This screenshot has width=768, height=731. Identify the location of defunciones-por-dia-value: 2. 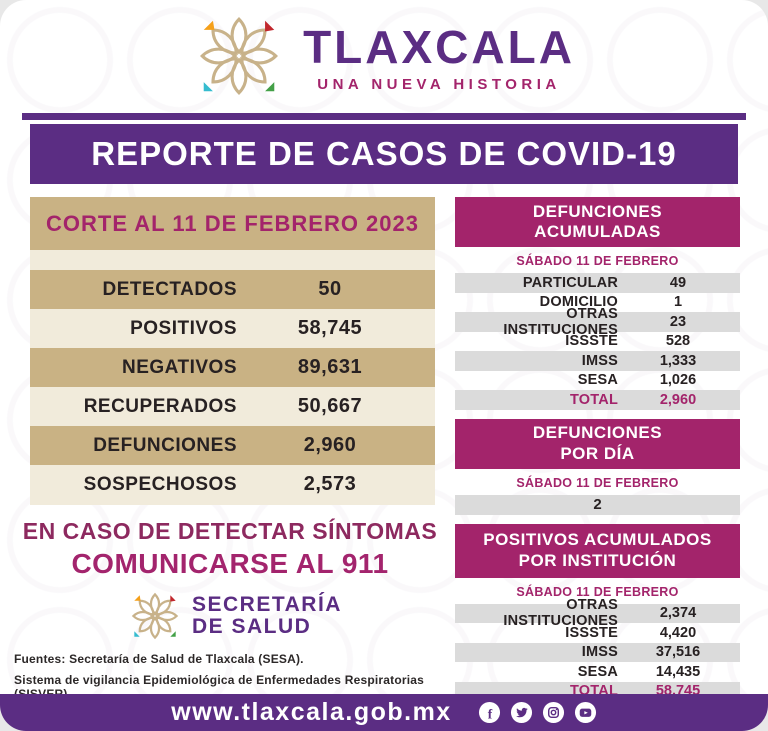
(597, 504).